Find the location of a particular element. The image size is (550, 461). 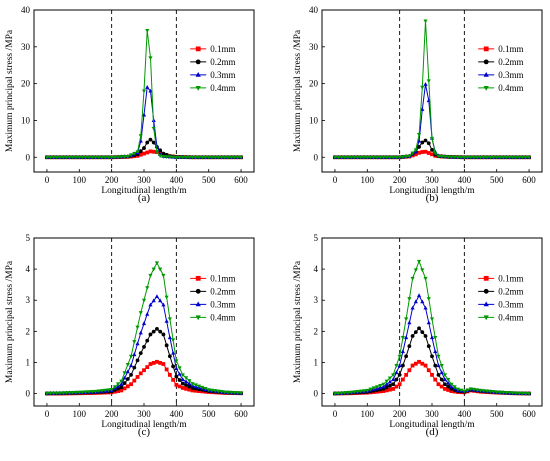

x-axis-label: Longitudinal length/m is located at coordinates (144, 425).